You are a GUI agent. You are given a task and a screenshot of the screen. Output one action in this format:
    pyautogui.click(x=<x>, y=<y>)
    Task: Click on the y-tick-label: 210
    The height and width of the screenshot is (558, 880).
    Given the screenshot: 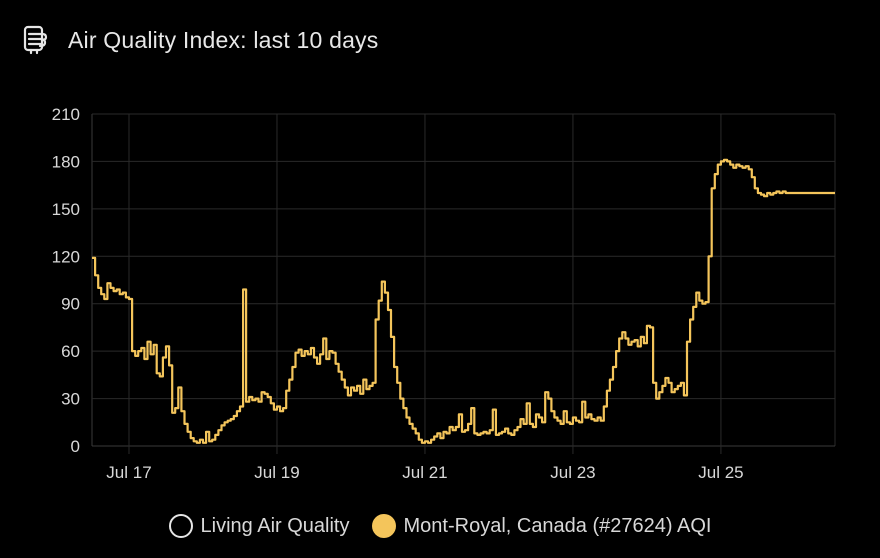 What is the action you would take?
    pyautogui.click(x=66, y=114)
    